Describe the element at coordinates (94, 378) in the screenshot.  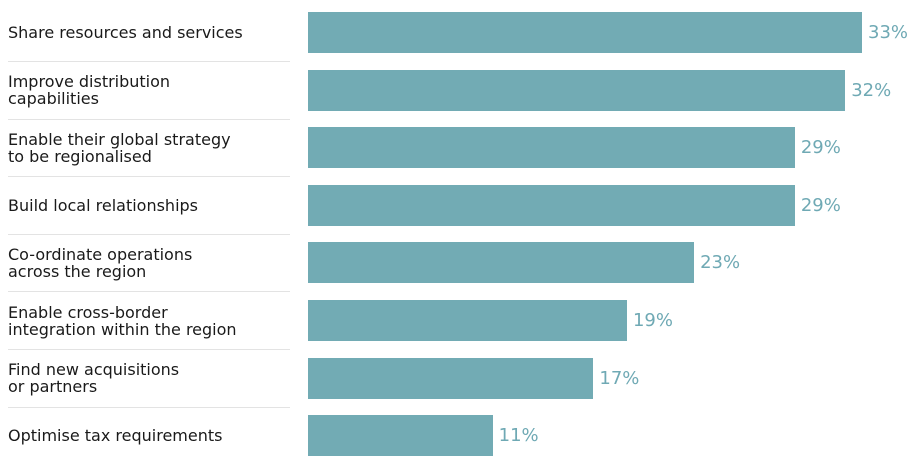
I see `category-label: Find new acquisitions or partners` at that location.